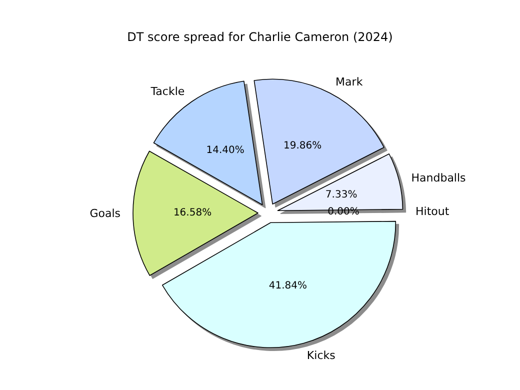 The image size is (520, 390). I want to click on slice-label: Handballs, so click(438, 177).